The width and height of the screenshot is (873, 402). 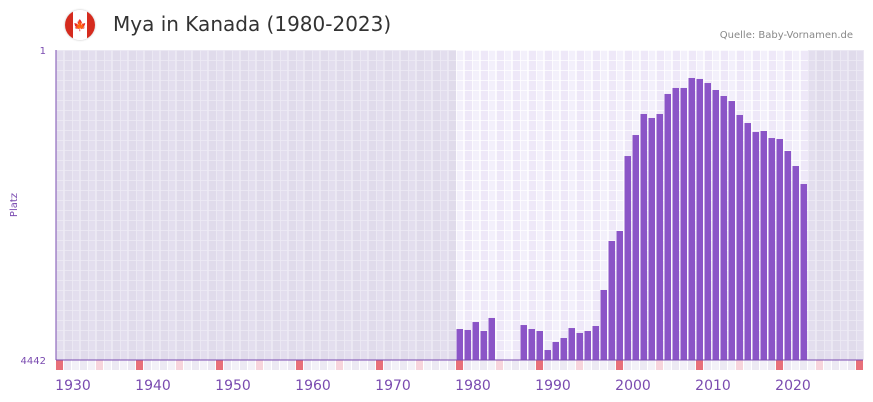 What do you see at coordinates (460, 344) in the screenshot?
I see `bar-1978` at bounding box center [460, 344].